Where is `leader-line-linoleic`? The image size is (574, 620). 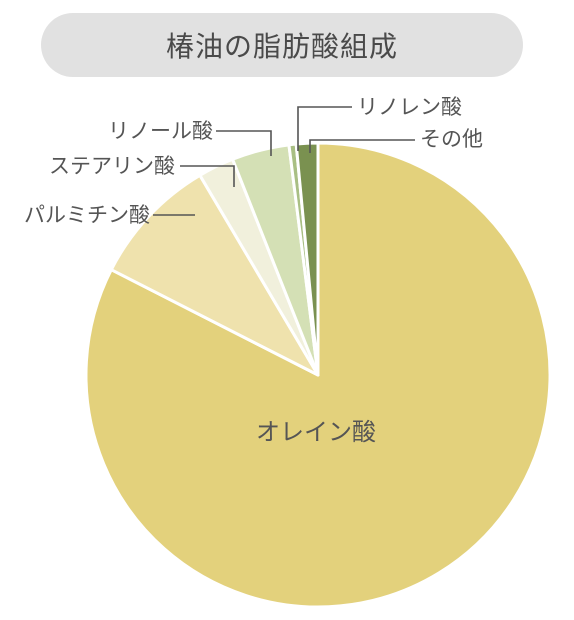
leader-line-linoleic is located at coordinates (244, 143).